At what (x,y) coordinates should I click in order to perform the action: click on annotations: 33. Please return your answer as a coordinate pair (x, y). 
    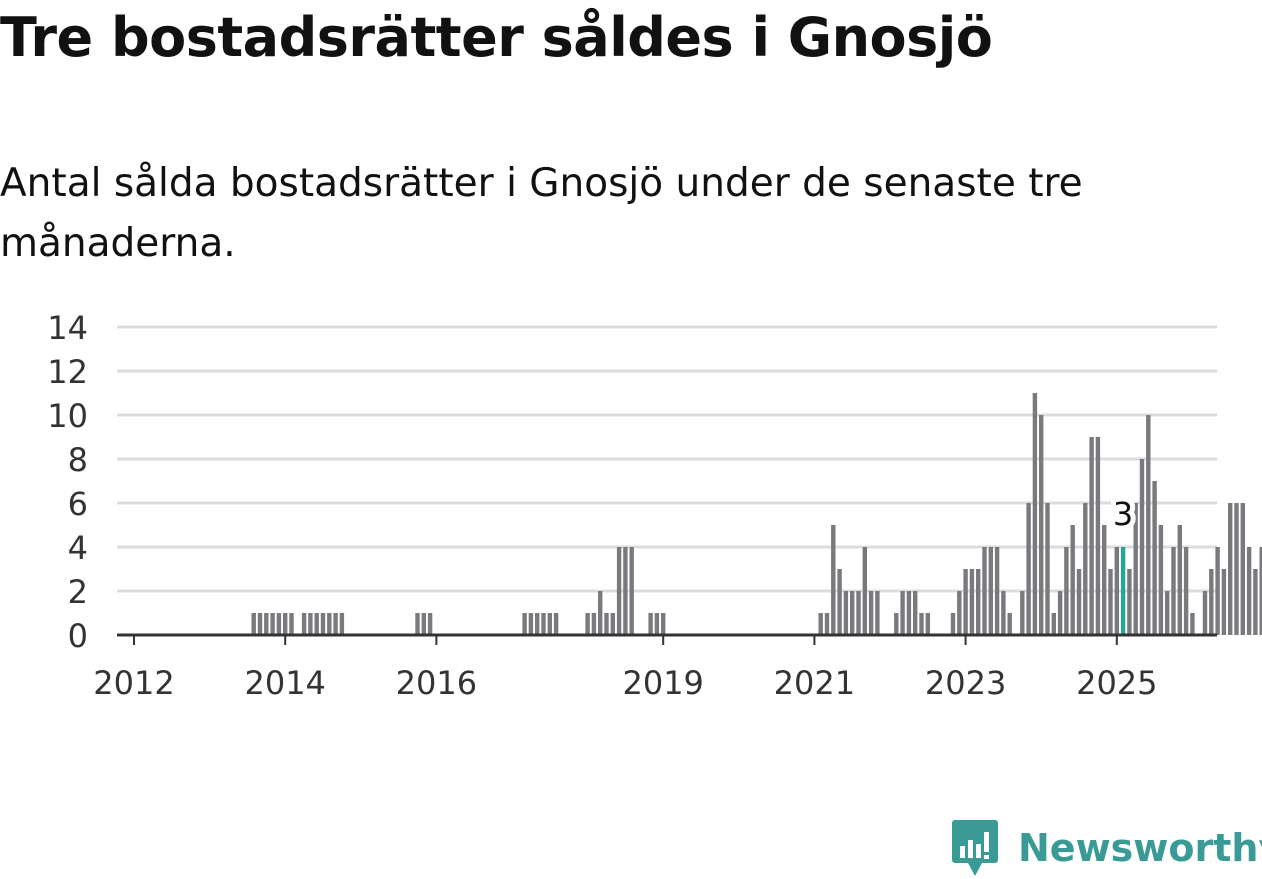
    Looking at the image, I should click on (1123, 514).